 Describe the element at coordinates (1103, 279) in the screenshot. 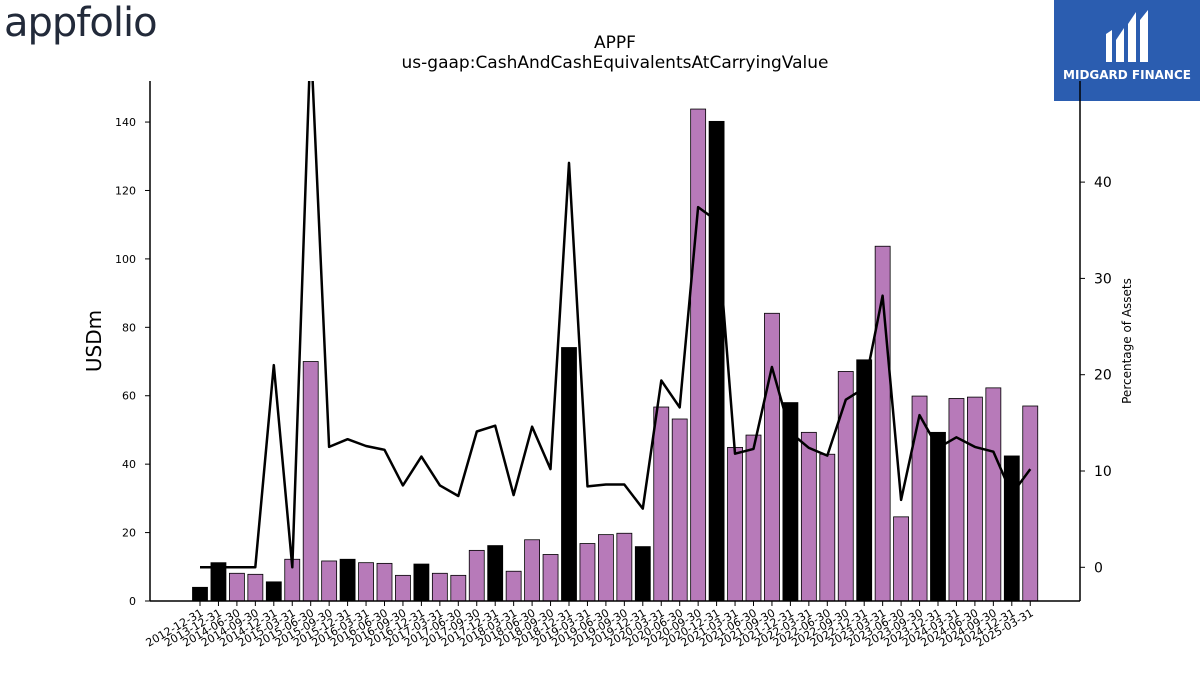

I see `y2-tick-label: 30` at that location.